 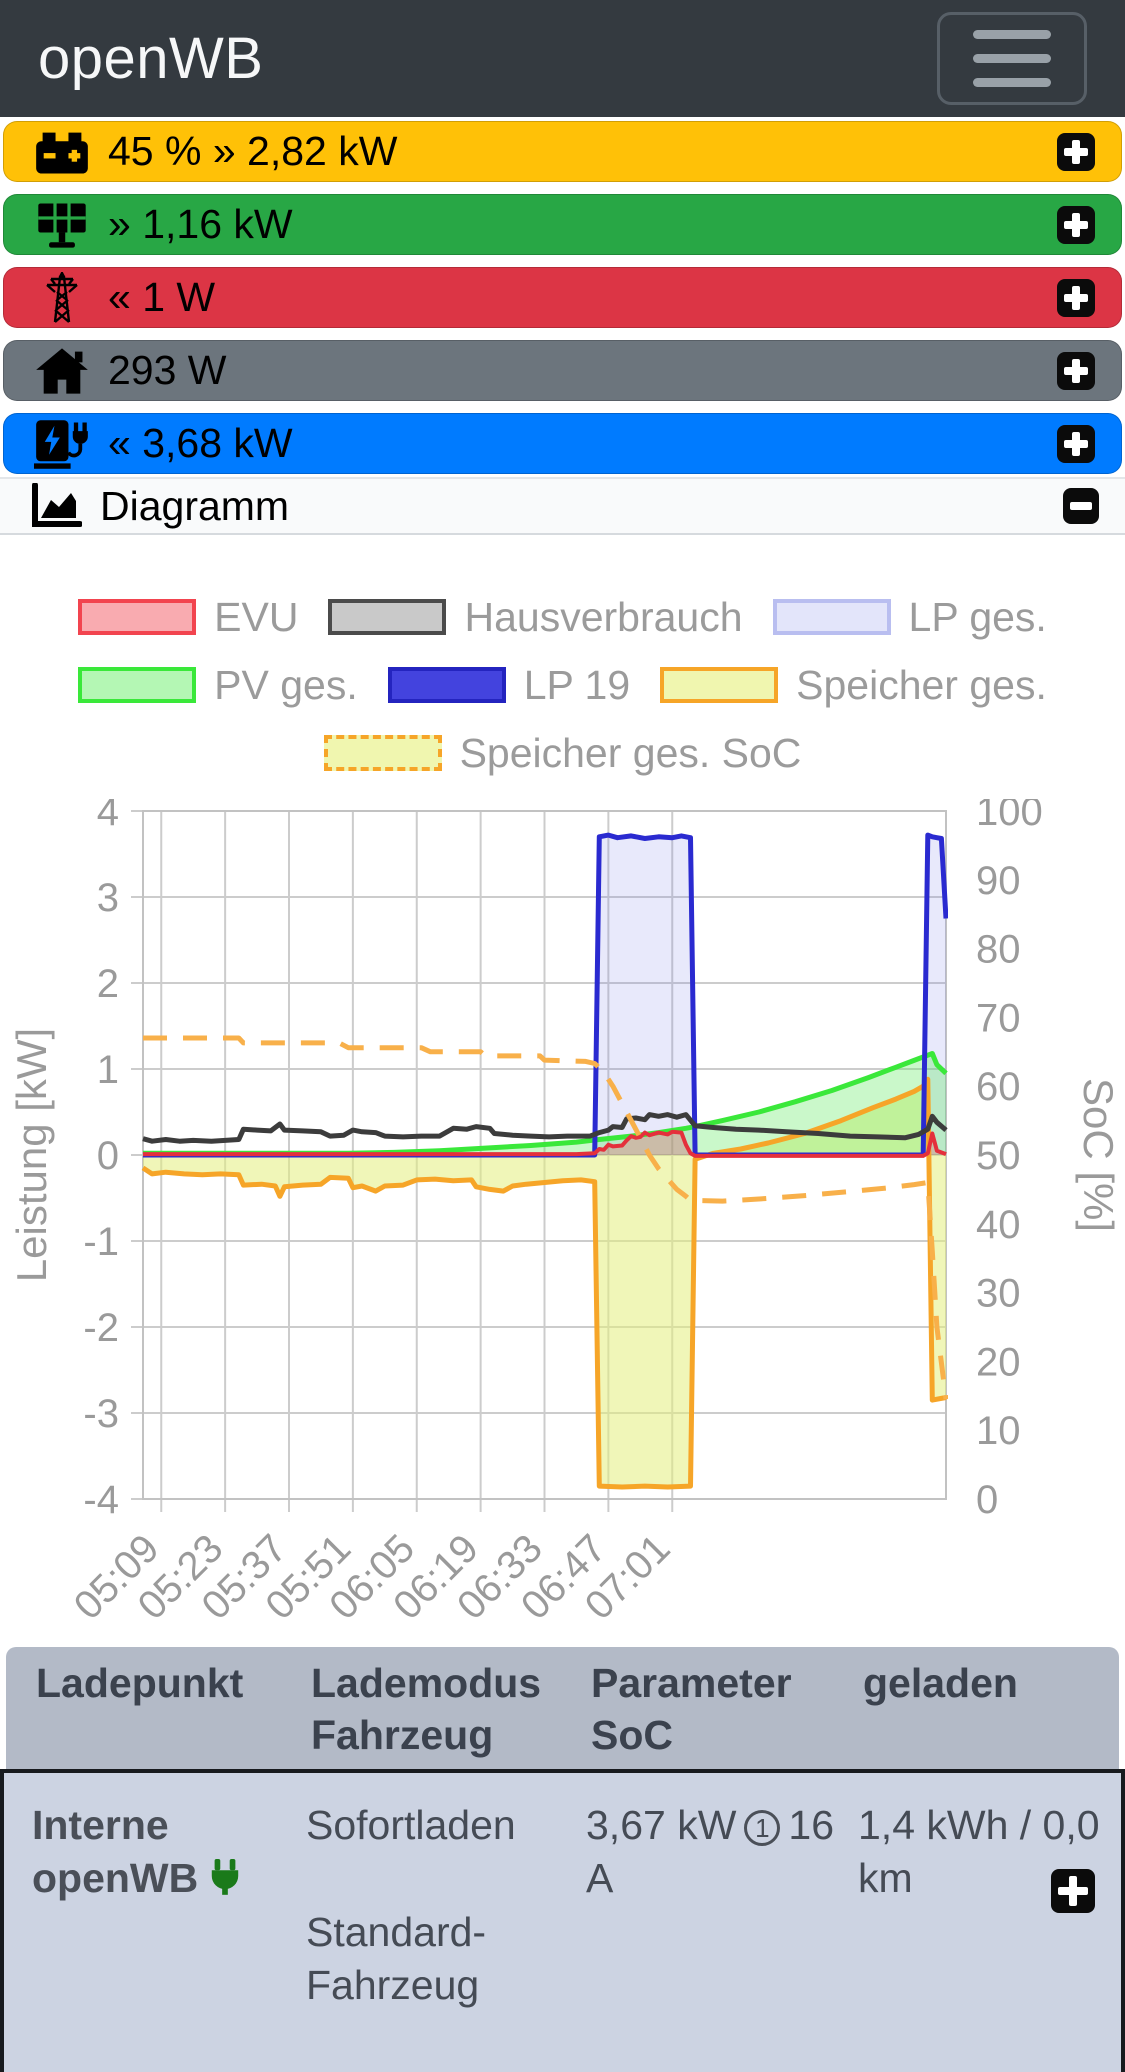 What do you see at coordinates (169, 1905) in the screenshot?
I see `chargepoint-name-cell: Interne openWB` at bounding box center [169, 1905].